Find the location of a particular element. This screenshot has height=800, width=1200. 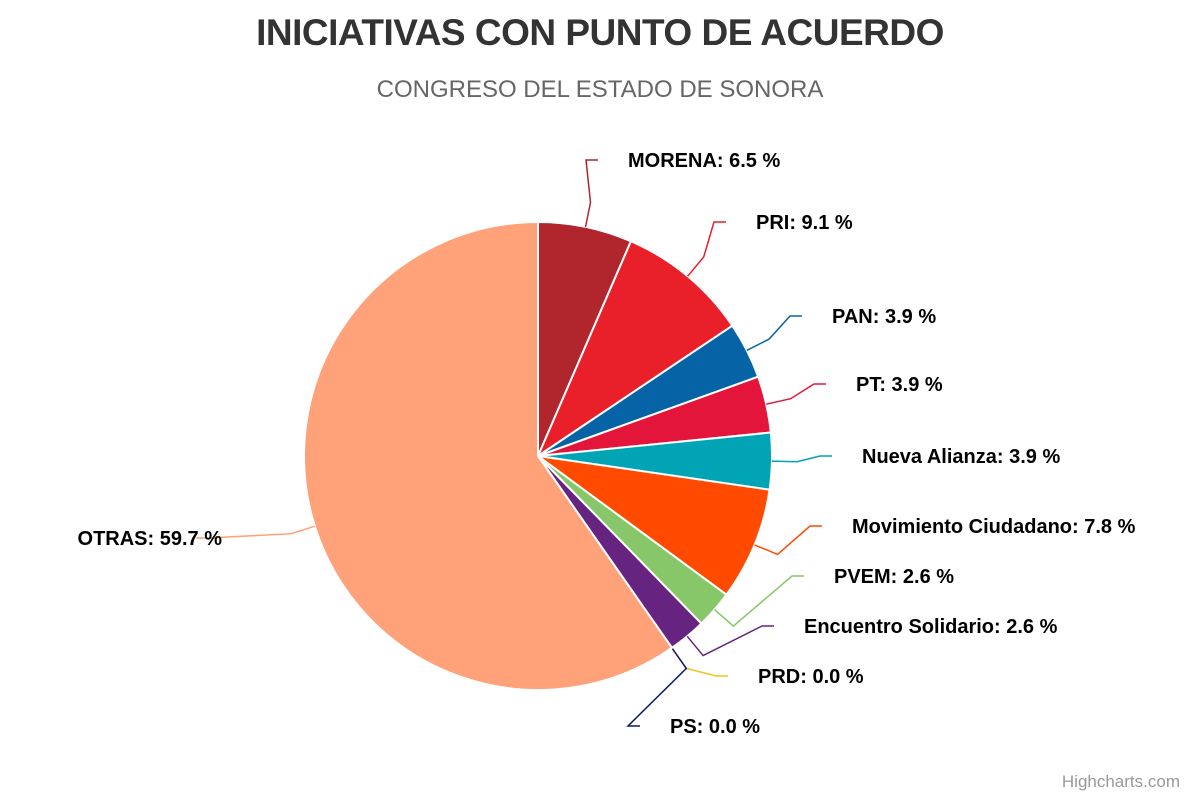

data-label-otras: OTRAS: 59.7 % is located at coordinates (150, 539).